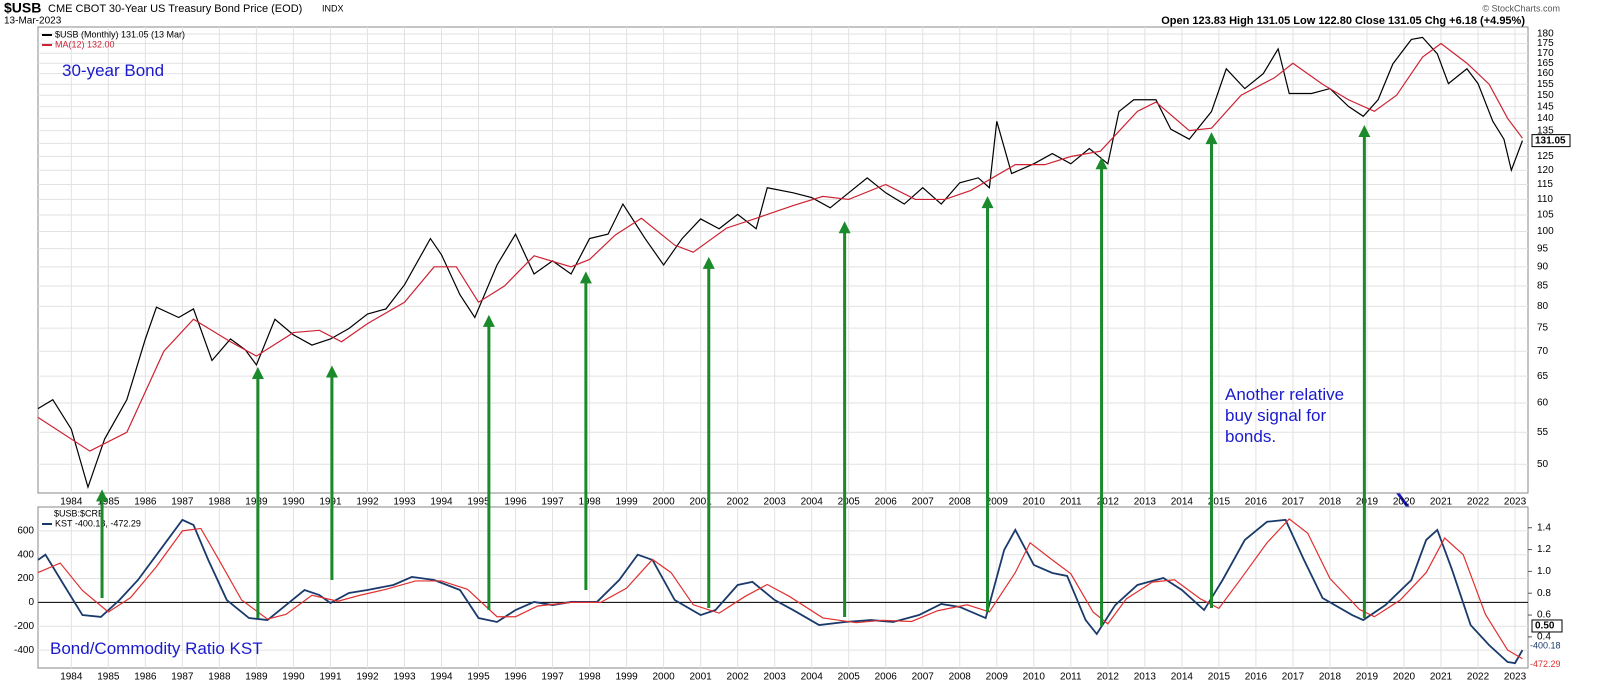 This screenshot has width=1600, height=700. Describe the element at coordinates (145, 677) in the screenshot. I see `x-tick-label: 1986` at that location.